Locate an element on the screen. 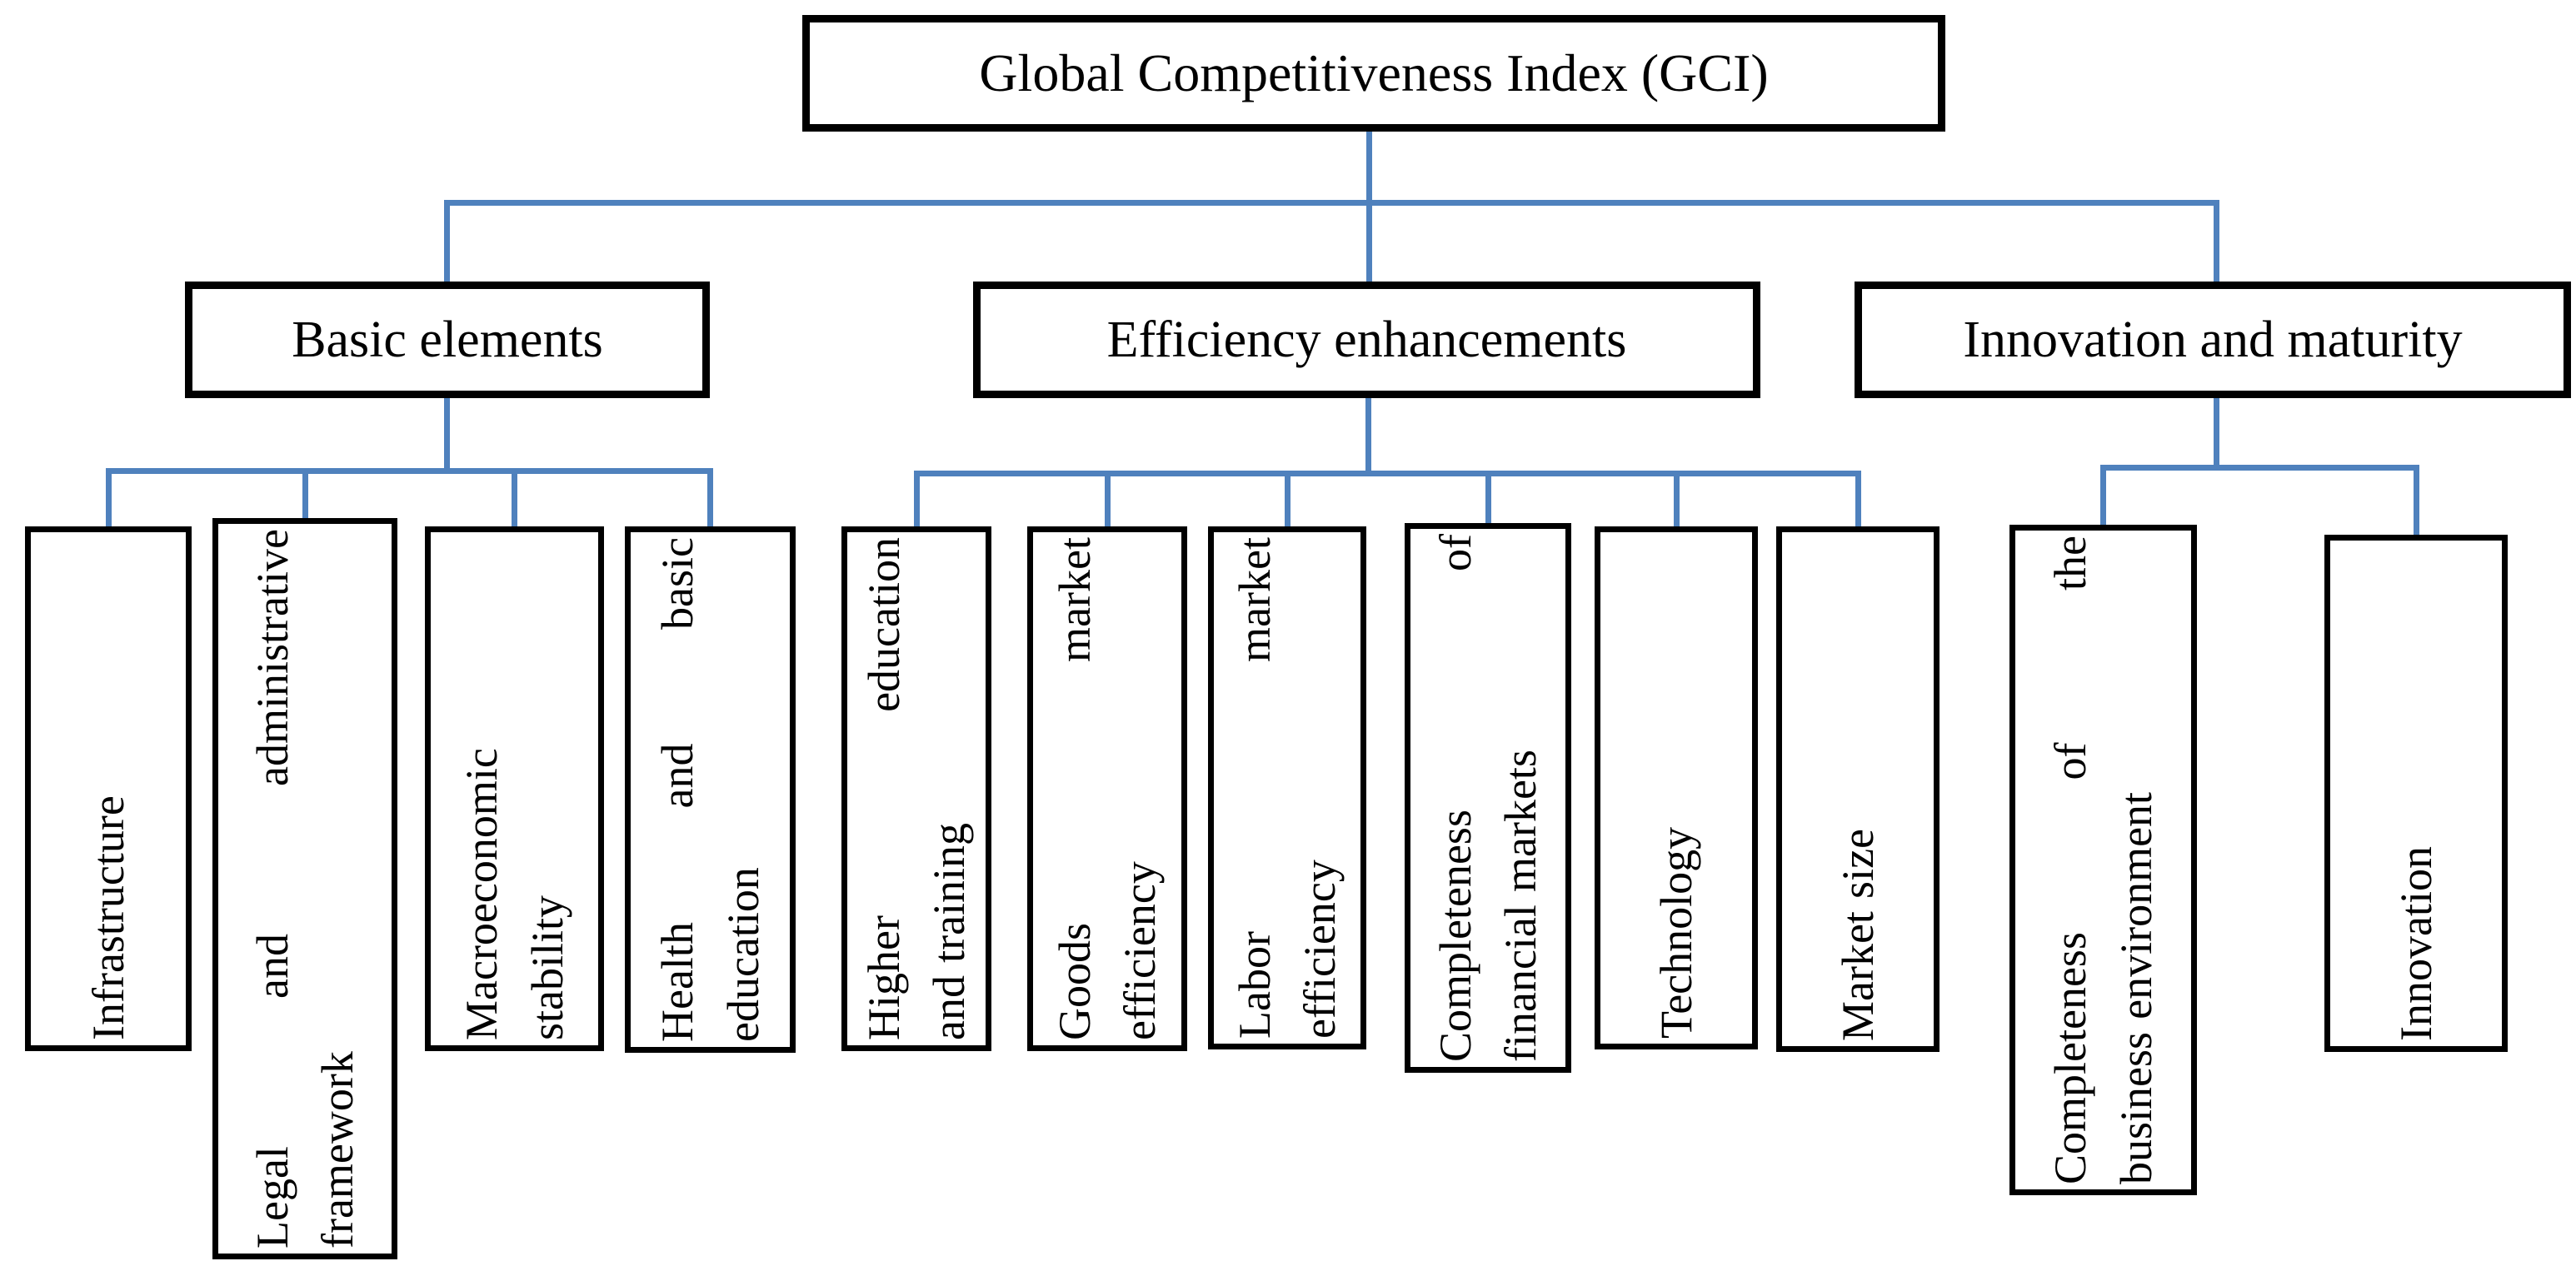  node-technology: Technology is located at coordinates (1676, 787).